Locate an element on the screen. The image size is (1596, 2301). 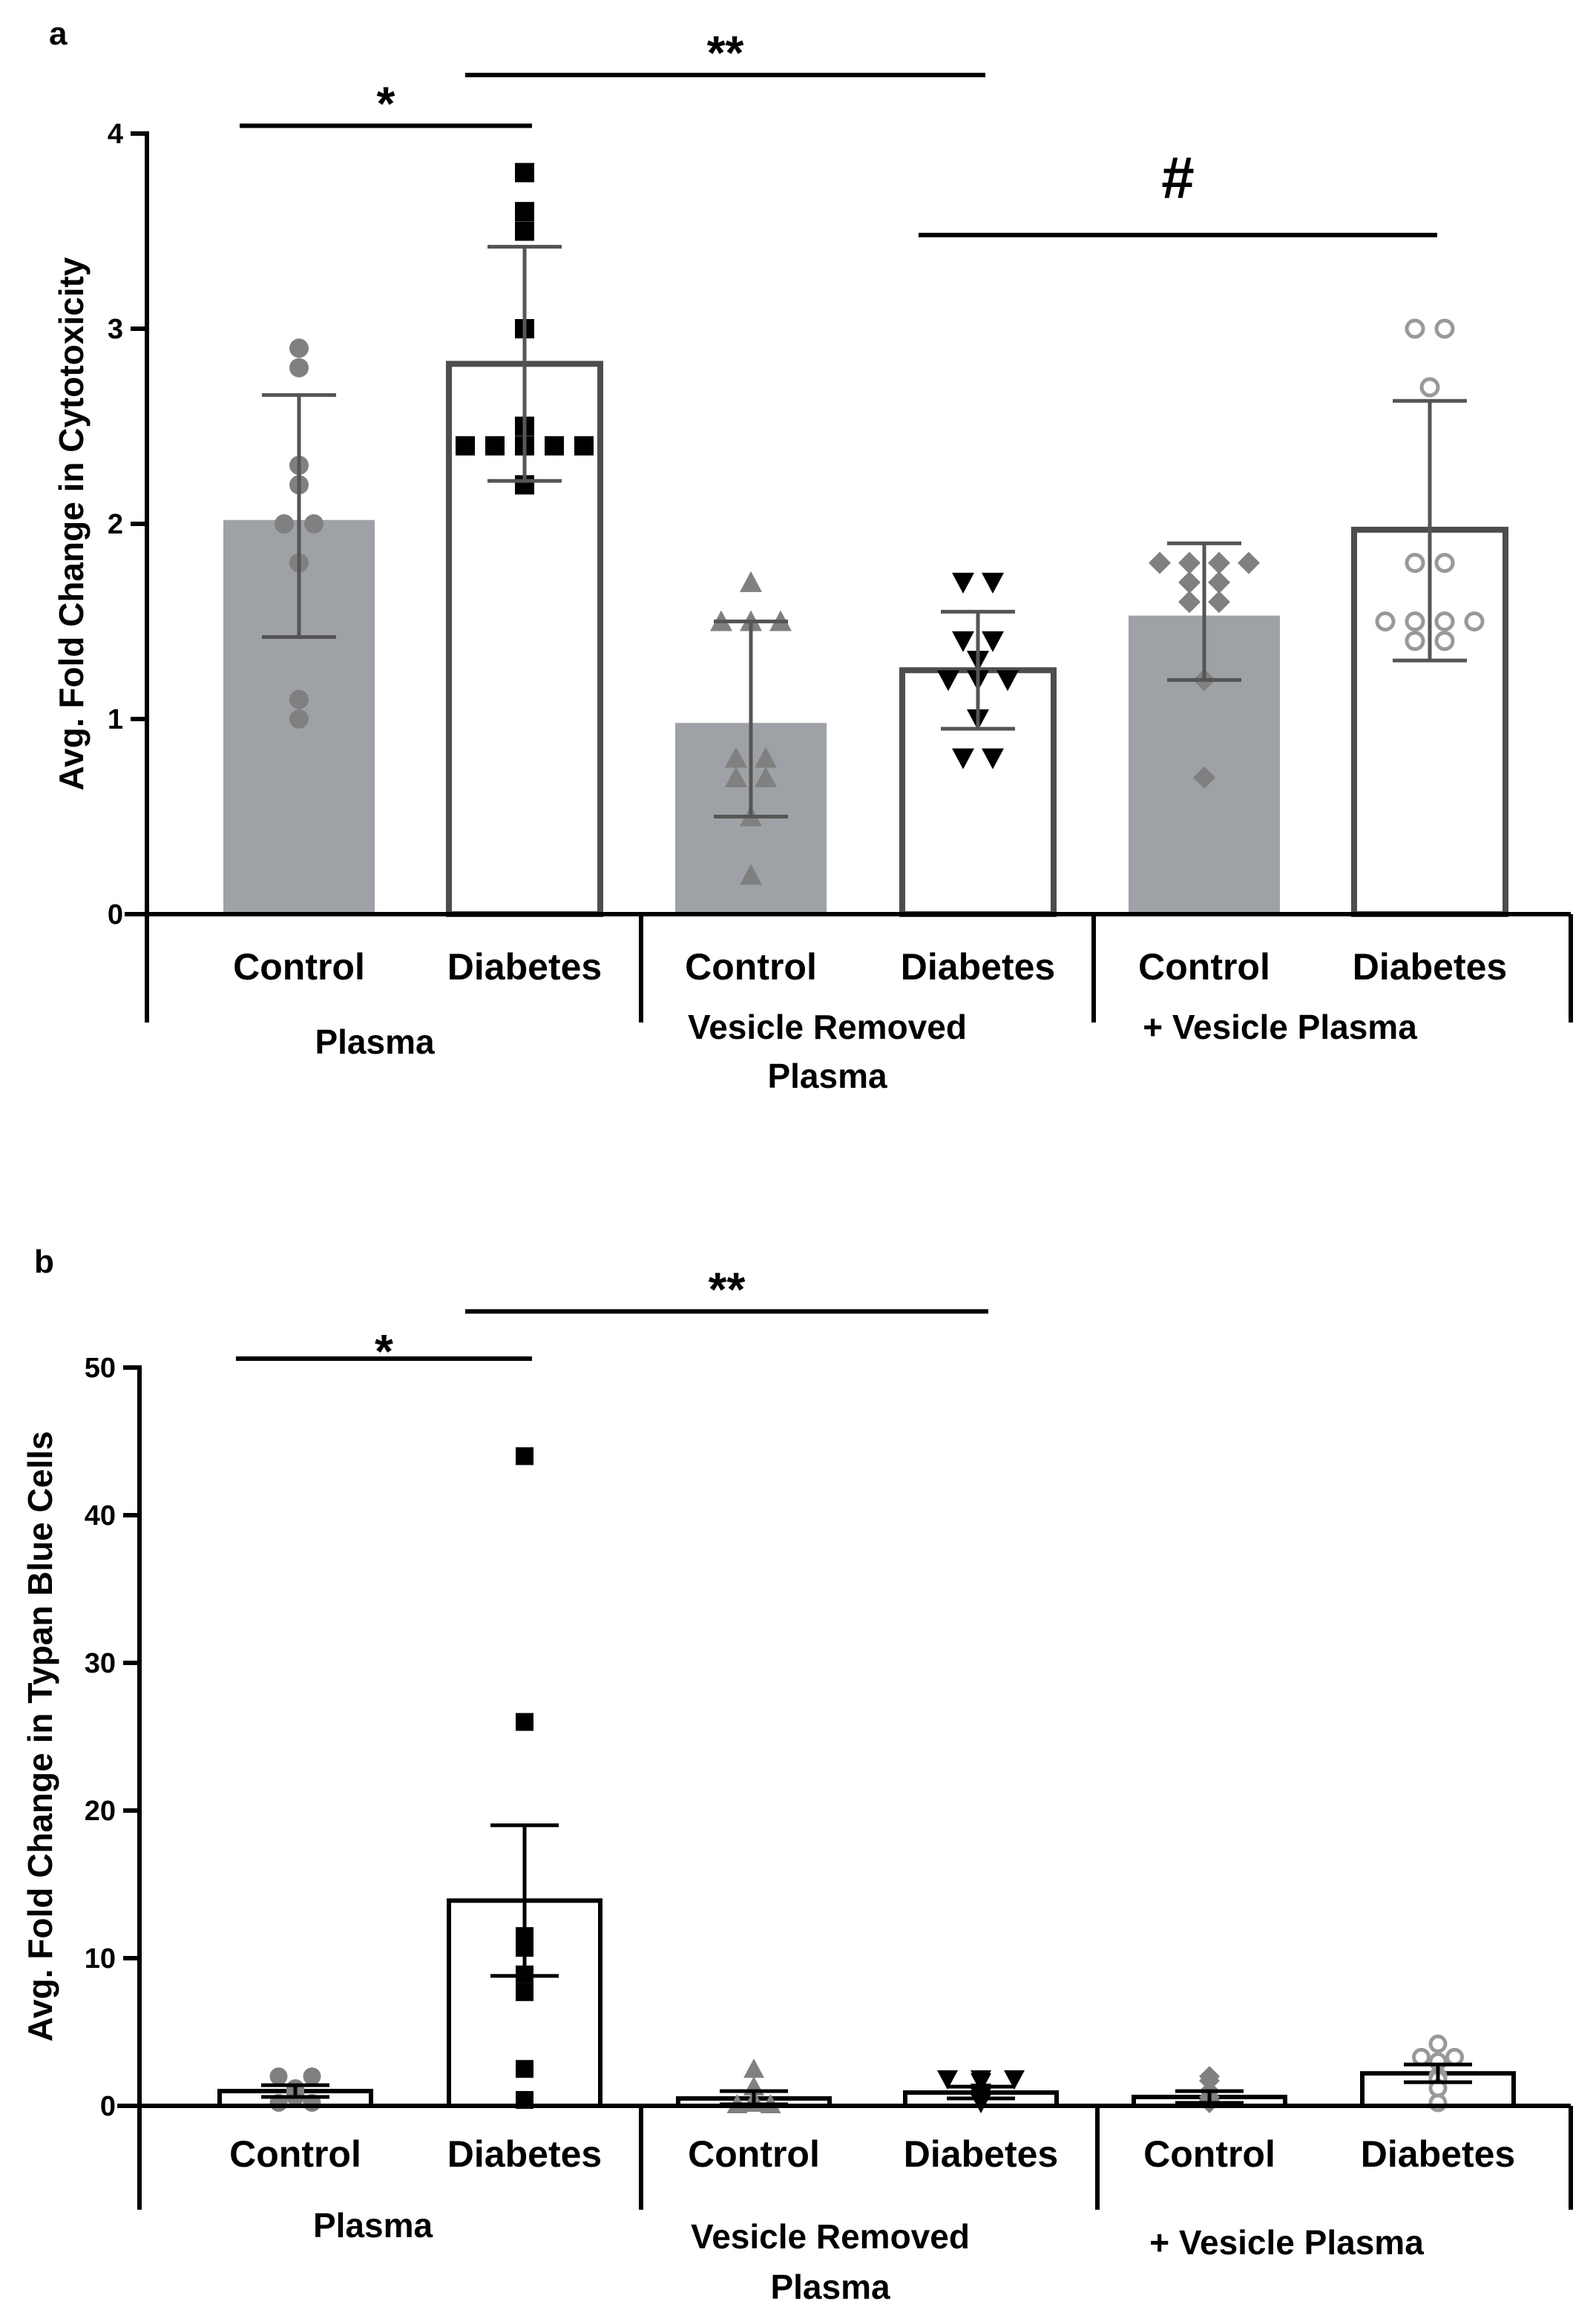
significance-label-a-3: # is located at coordinates (1178, 178).